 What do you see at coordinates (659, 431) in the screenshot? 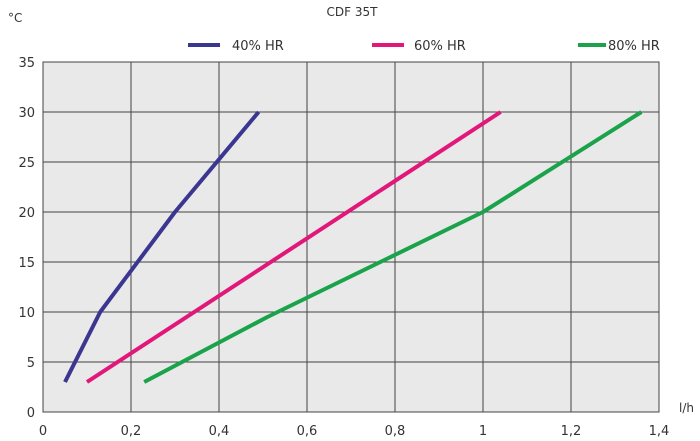
I see `x-tick-label: 1,4` at bounding box center [659, 431].